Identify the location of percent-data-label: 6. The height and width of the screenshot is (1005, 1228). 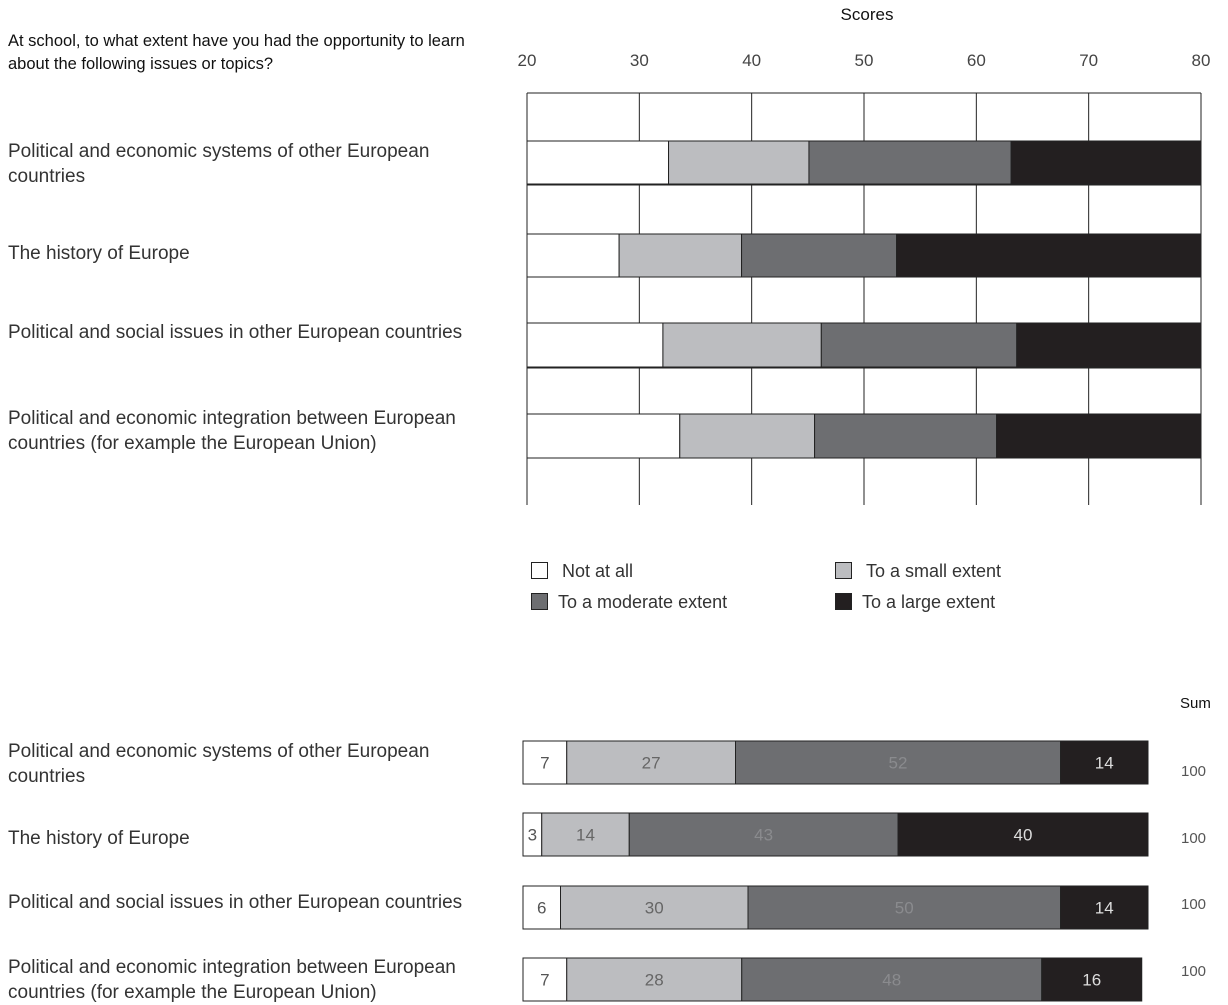
(541, 908).